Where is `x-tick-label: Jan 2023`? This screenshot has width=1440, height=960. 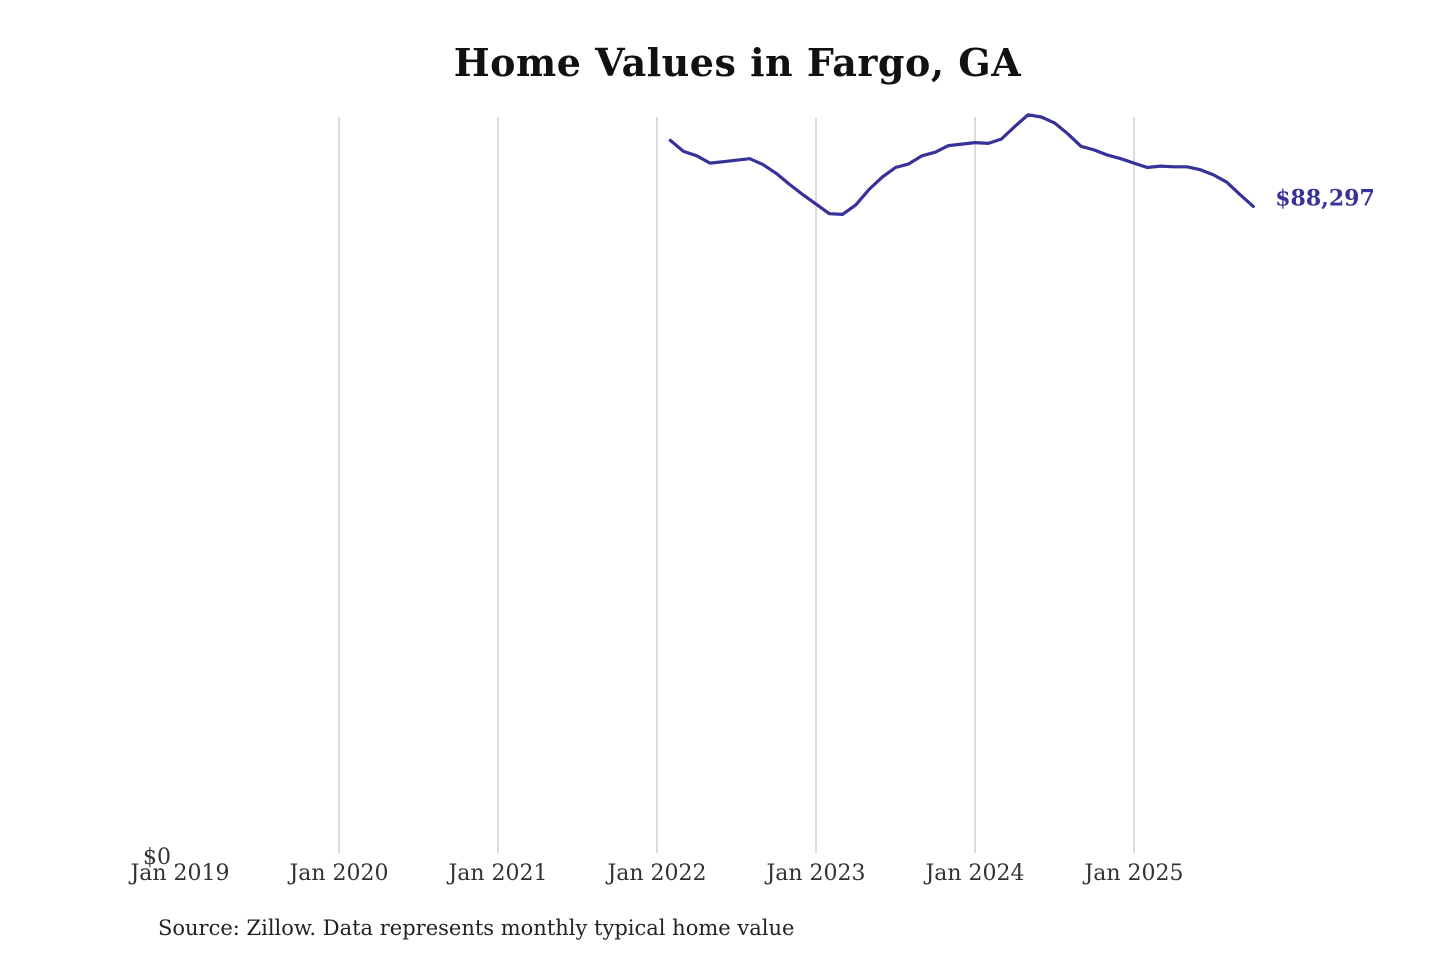 x-tick-label: Jan 2023 is located at coordinates (814, 873).